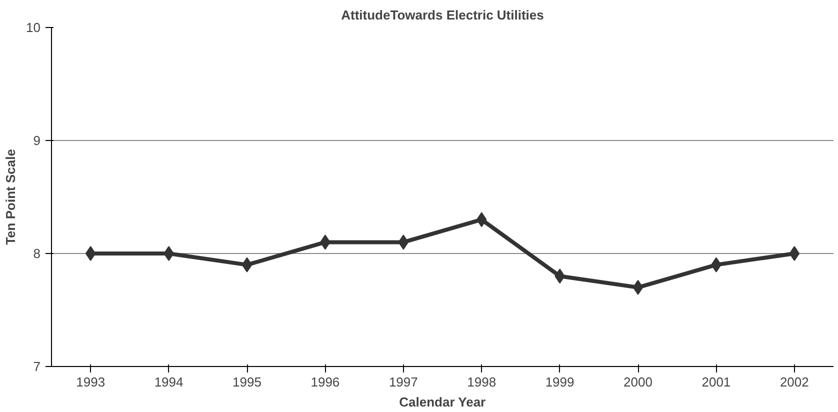 This screenshot has height=412, width=838. Describe the element at coordinates (403, 382) in the screenshot. I see `x-tick-label: 1997` at that location.